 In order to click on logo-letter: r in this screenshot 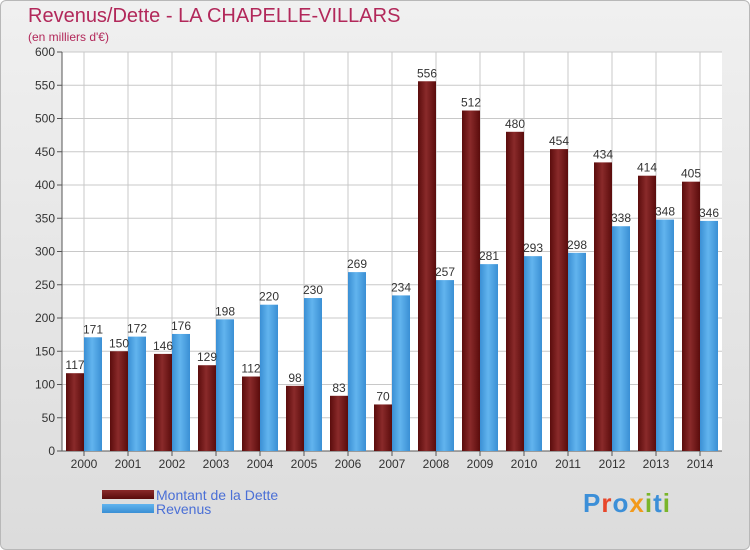, I will do `click(607, 503)`.